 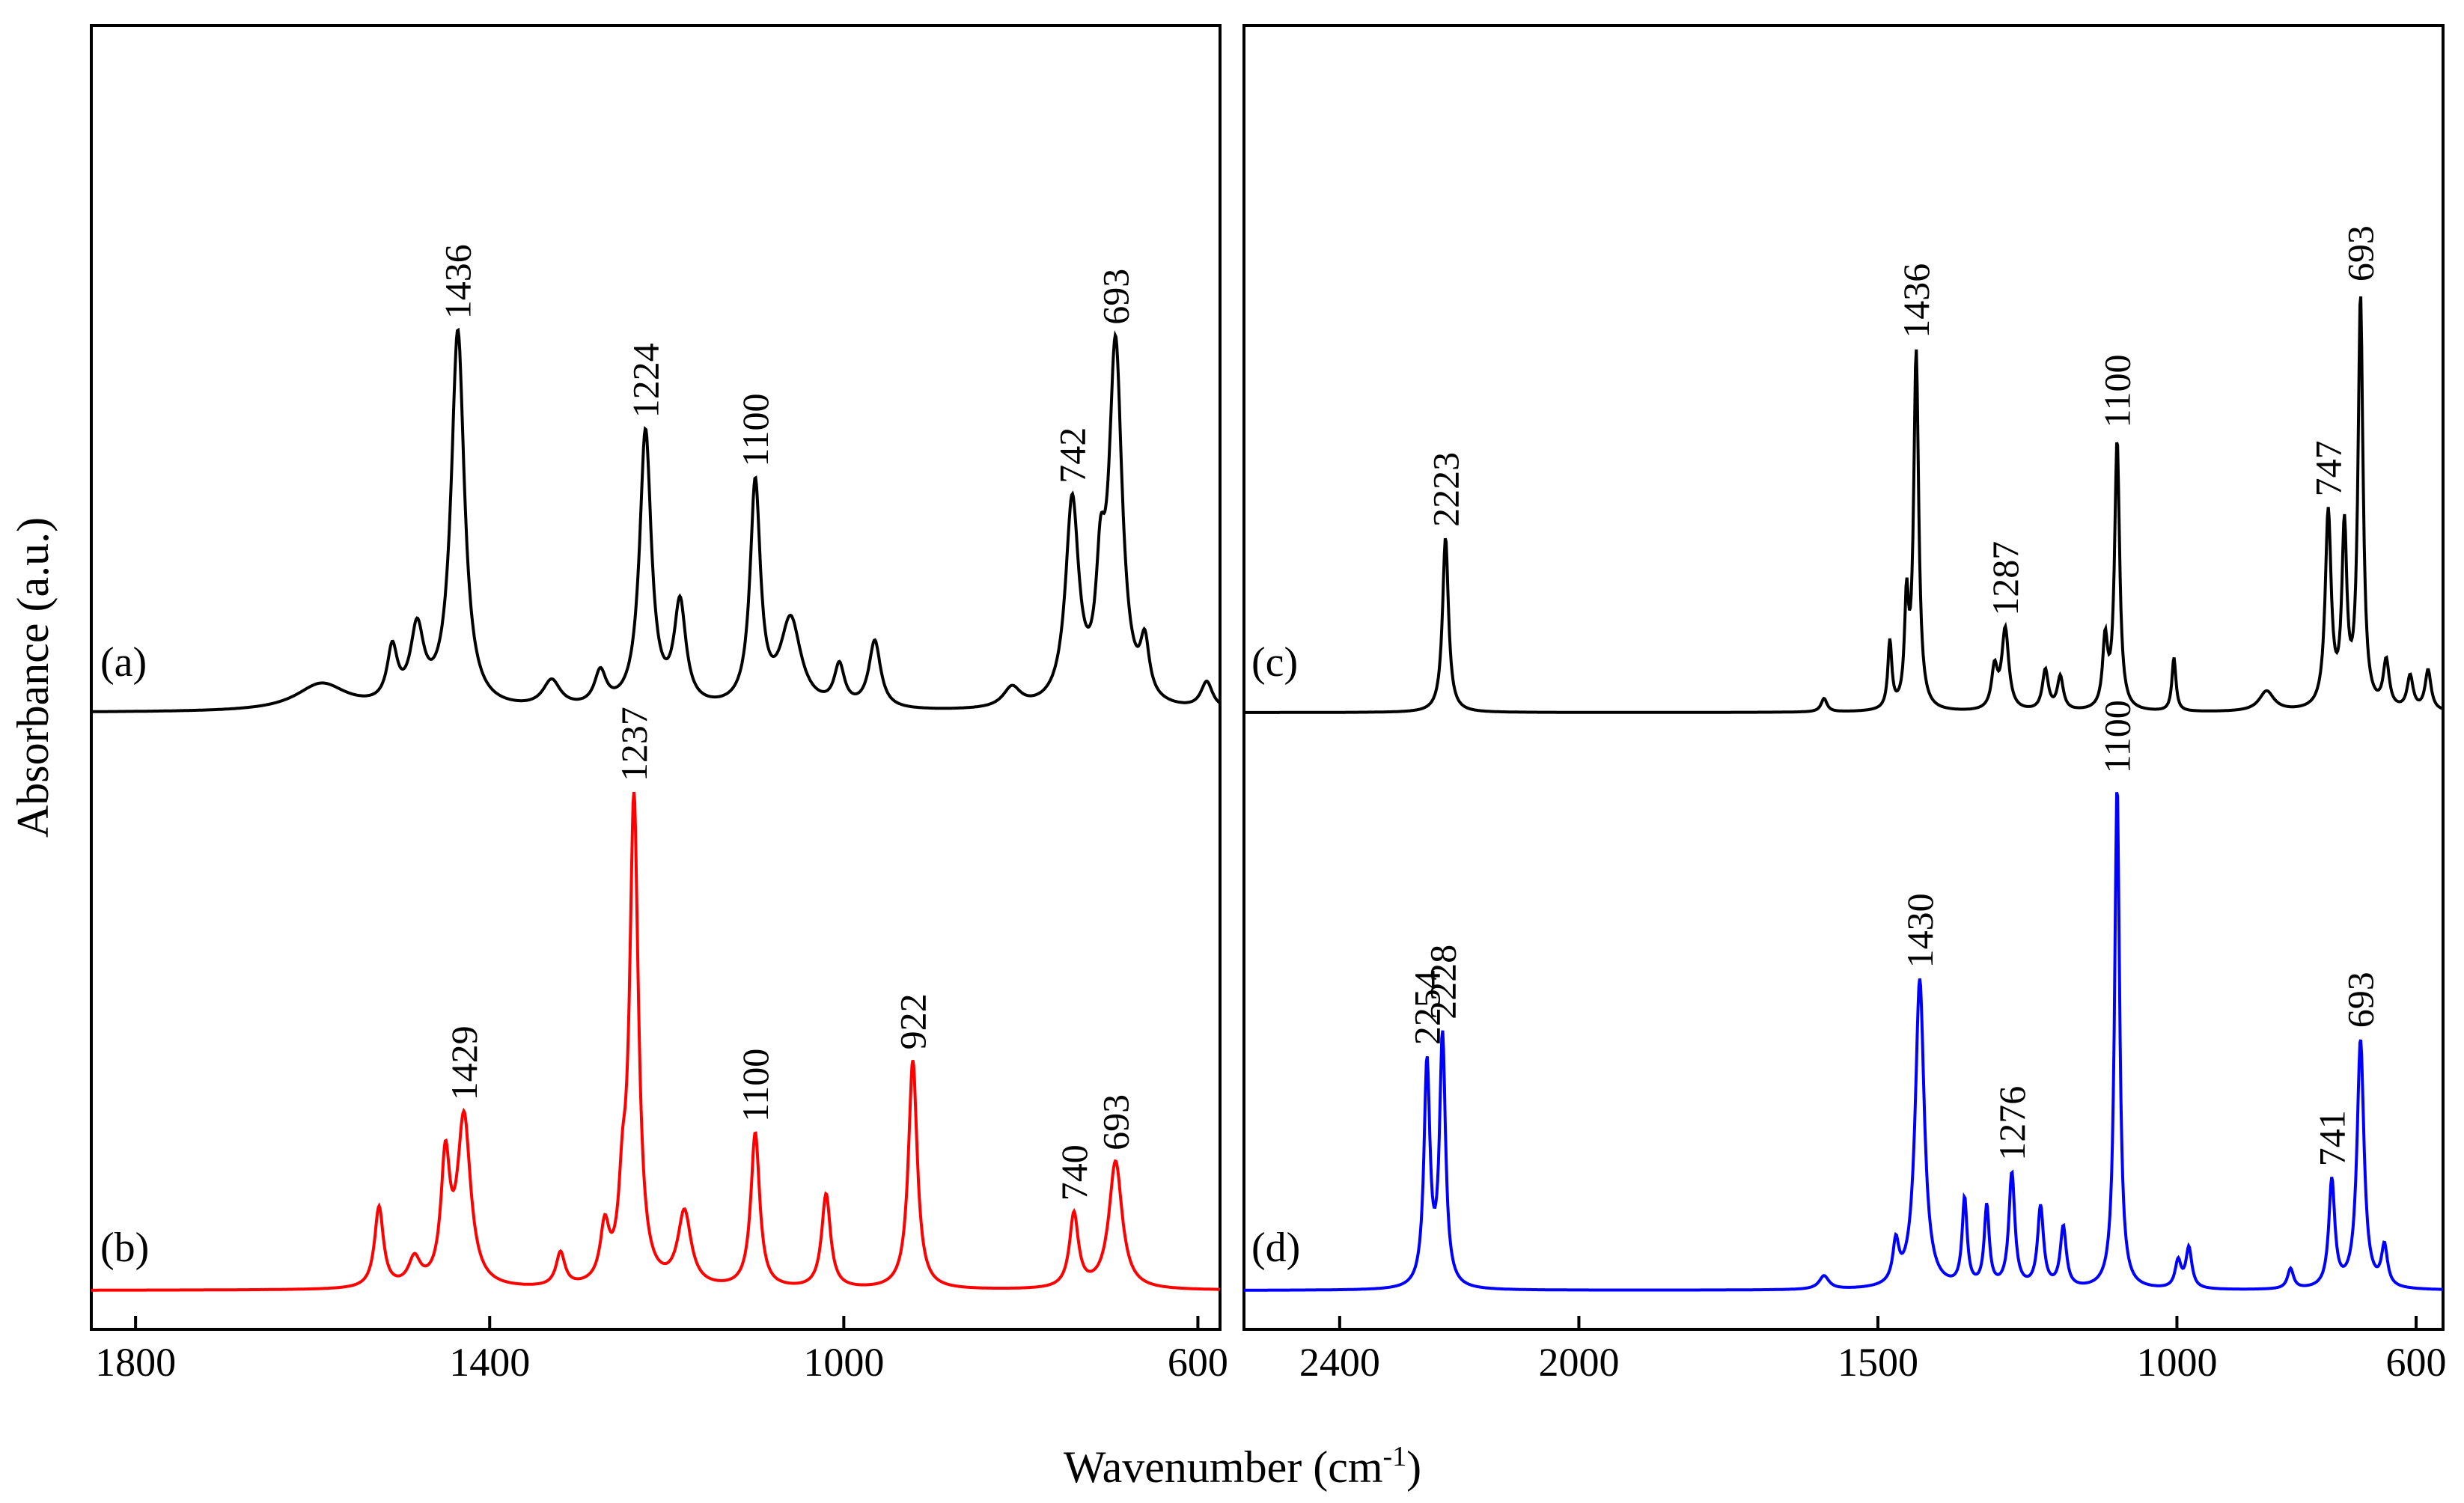 I want to click on peak-label: 2228, so click(x=1442, y=982).